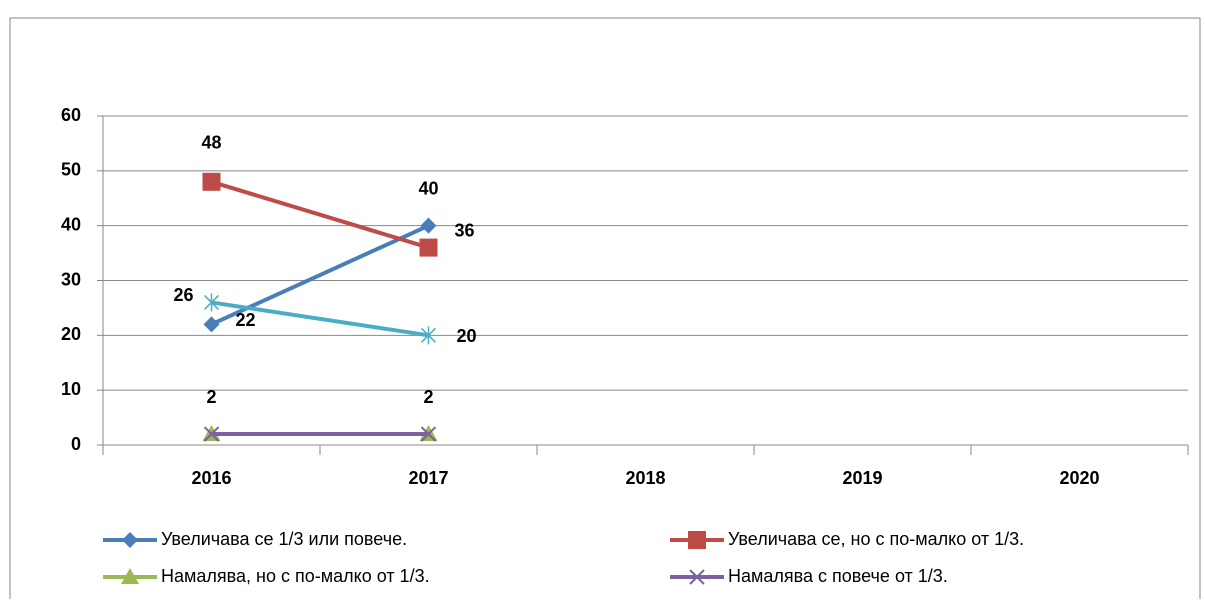 The image size is (1205, 604). What do you see at coordinates (183, 295) in the screenshot?
I see `data-label: 26` at bounding box center [183, 295].